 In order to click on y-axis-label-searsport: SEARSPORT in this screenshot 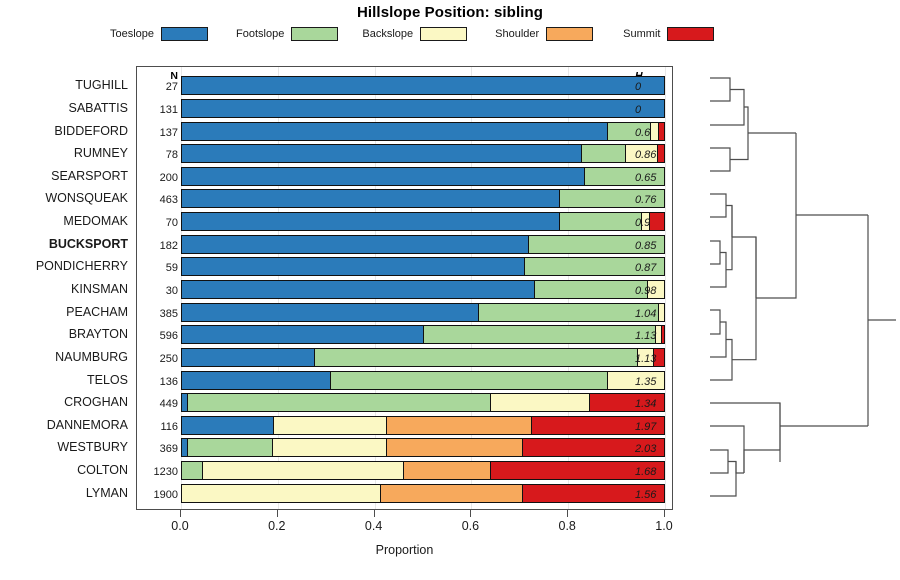, I will do `click(89, 175)`.